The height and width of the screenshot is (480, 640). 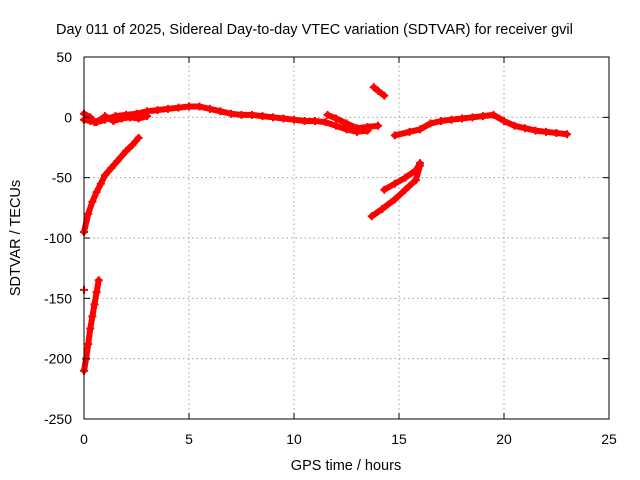 I want to click on x-tick-label: 10, so click(x=294, y=439).